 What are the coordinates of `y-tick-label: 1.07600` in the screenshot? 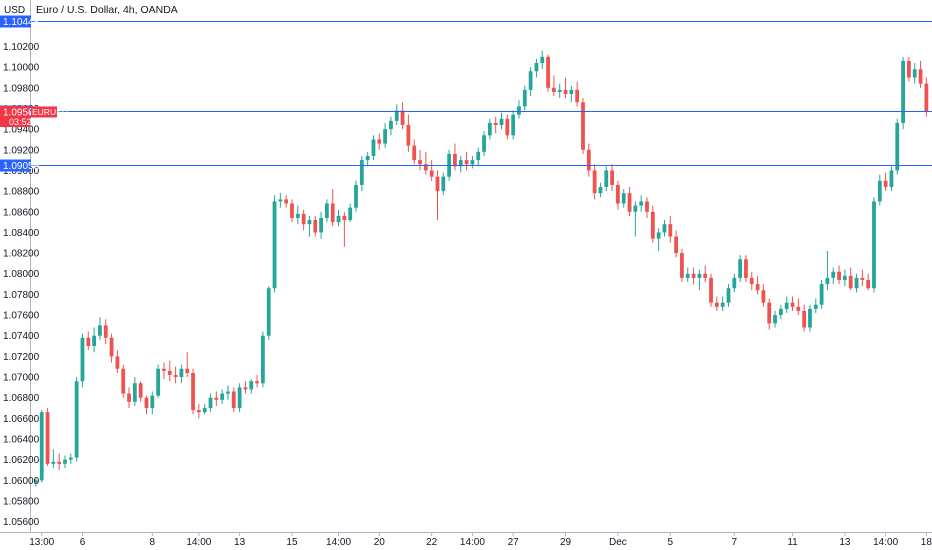 It's located at (21, 316).